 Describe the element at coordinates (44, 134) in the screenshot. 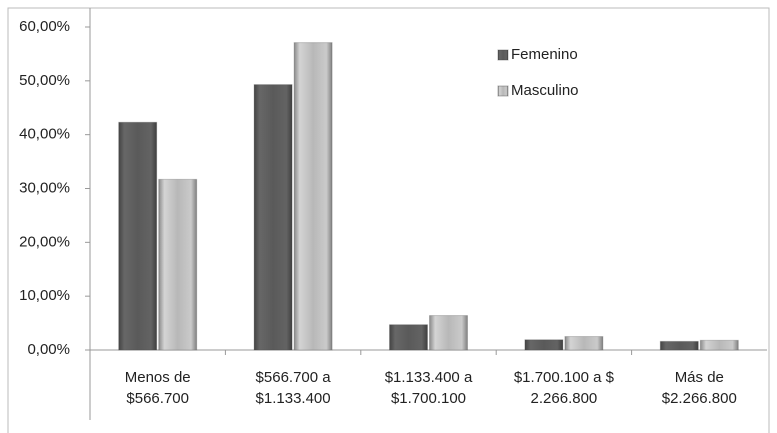

I see `y-tick-label: 40,00%` at that location.